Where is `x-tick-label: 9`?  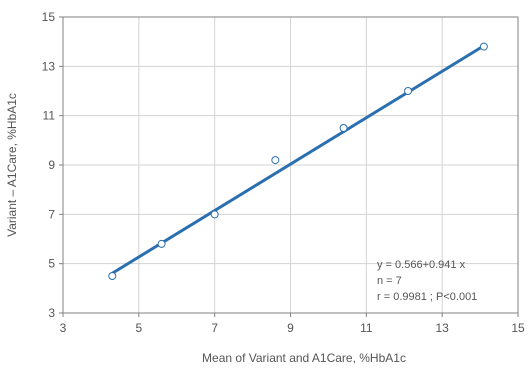
x-tick-label: 9 is located at coordinates (290, 328).